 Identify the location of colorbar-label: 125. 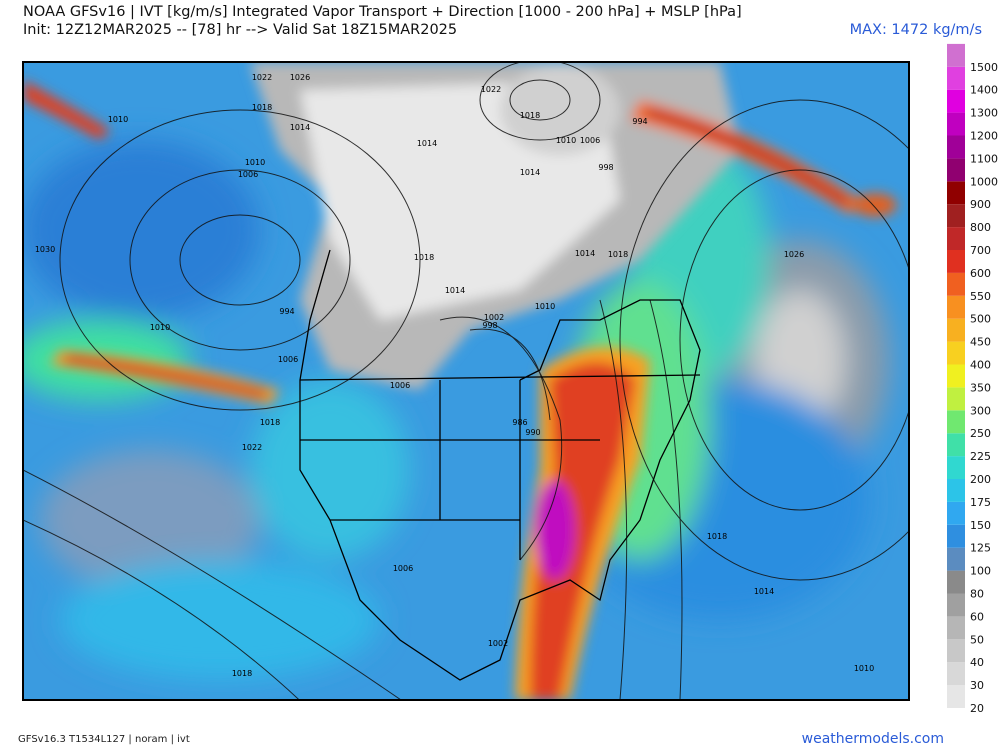
(980, 548).